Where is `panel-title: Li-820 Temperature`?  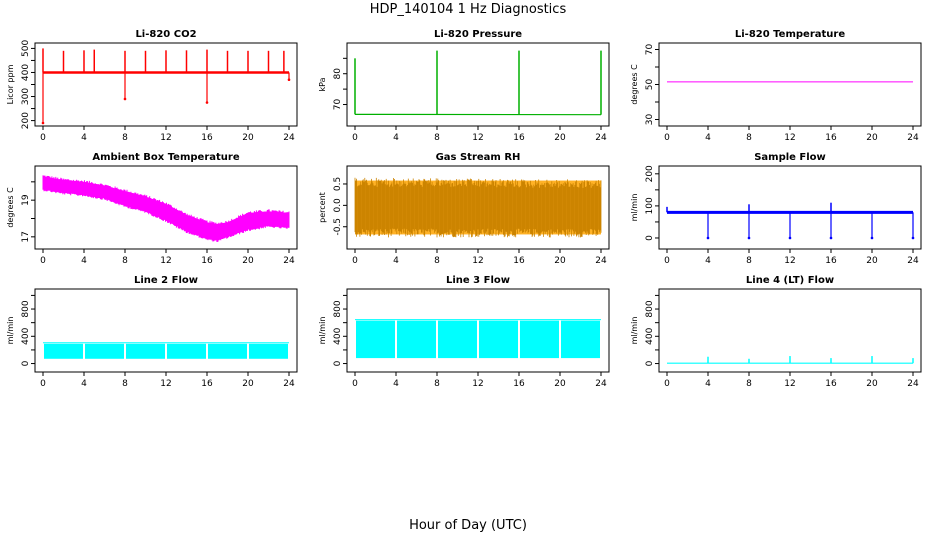
panel-title: Li-820 Temperature is located at coordinates (790, 34).